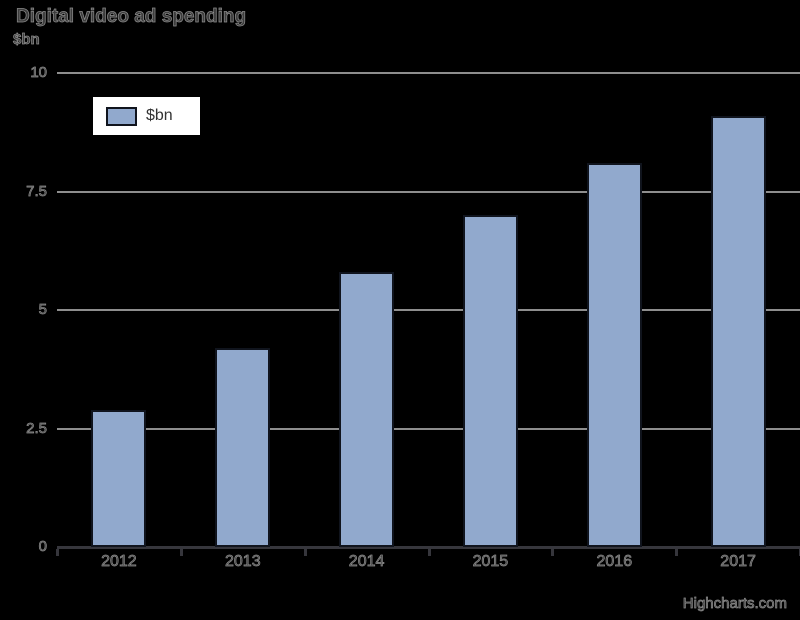 This screenshot has width=800, height=620. Describe the element at coordinates (490, 381) in the screenshot. I see `bar-2015` at that location.